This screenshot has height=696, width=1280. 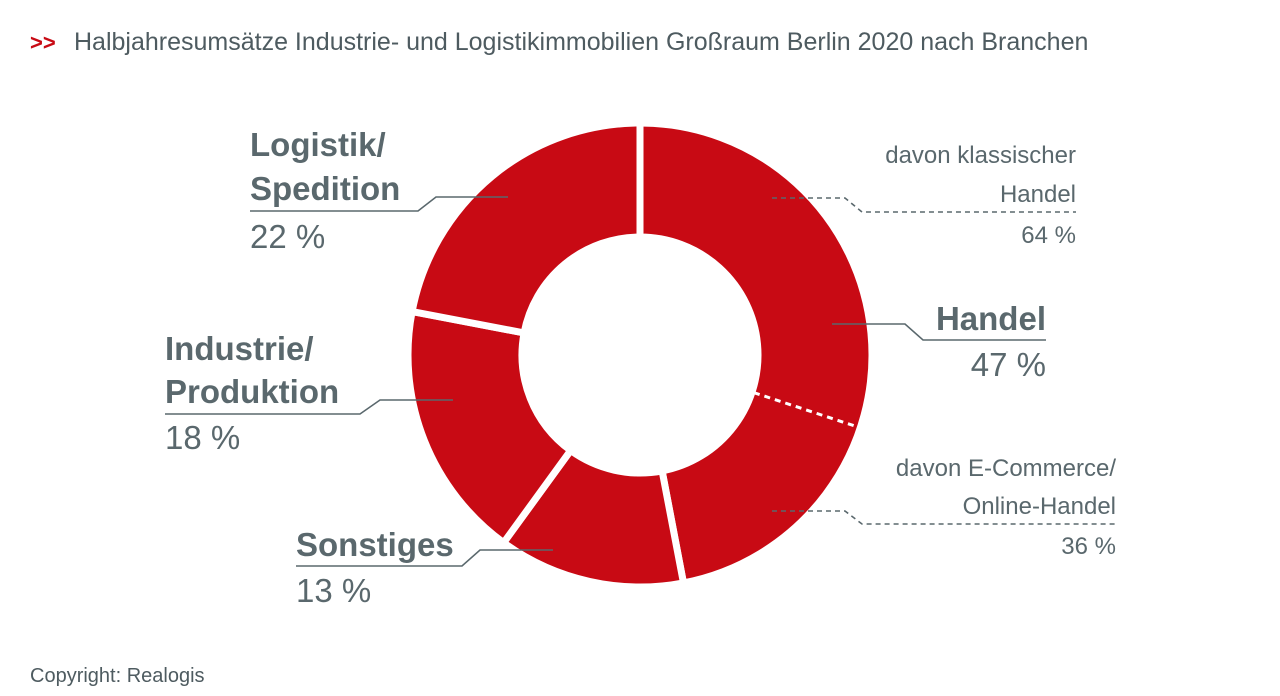 I want to click on sublabel-davon-e-commerce-online-handel-2: Online-Handel, so click(x=1039, y=506).